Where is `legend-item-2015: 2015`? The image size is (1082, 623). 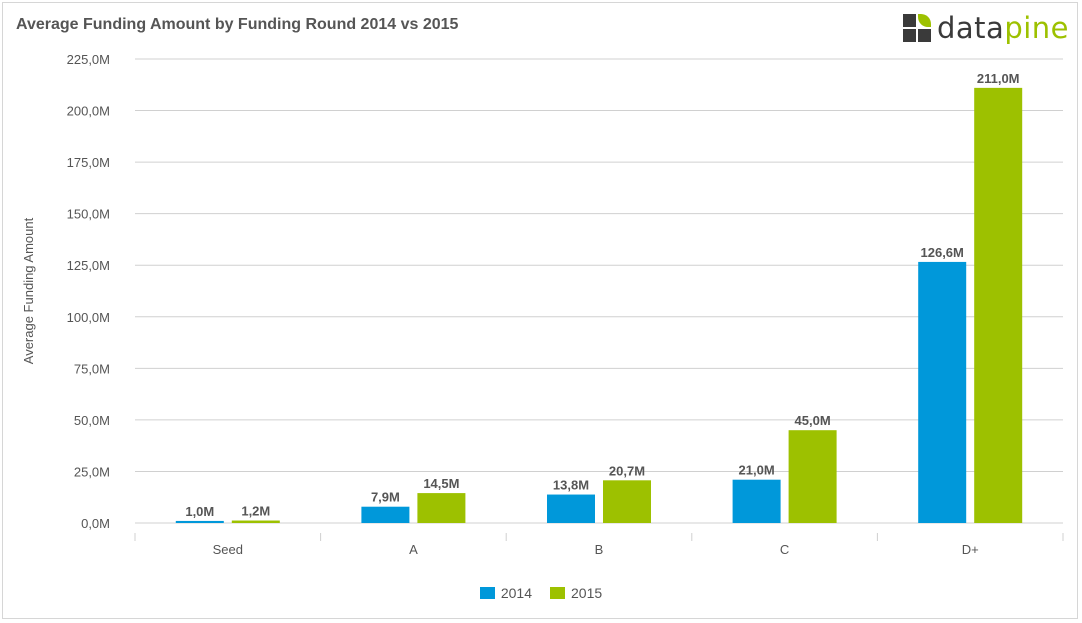
legend-item-2015: 2015 is located at coordinates (576, 593).